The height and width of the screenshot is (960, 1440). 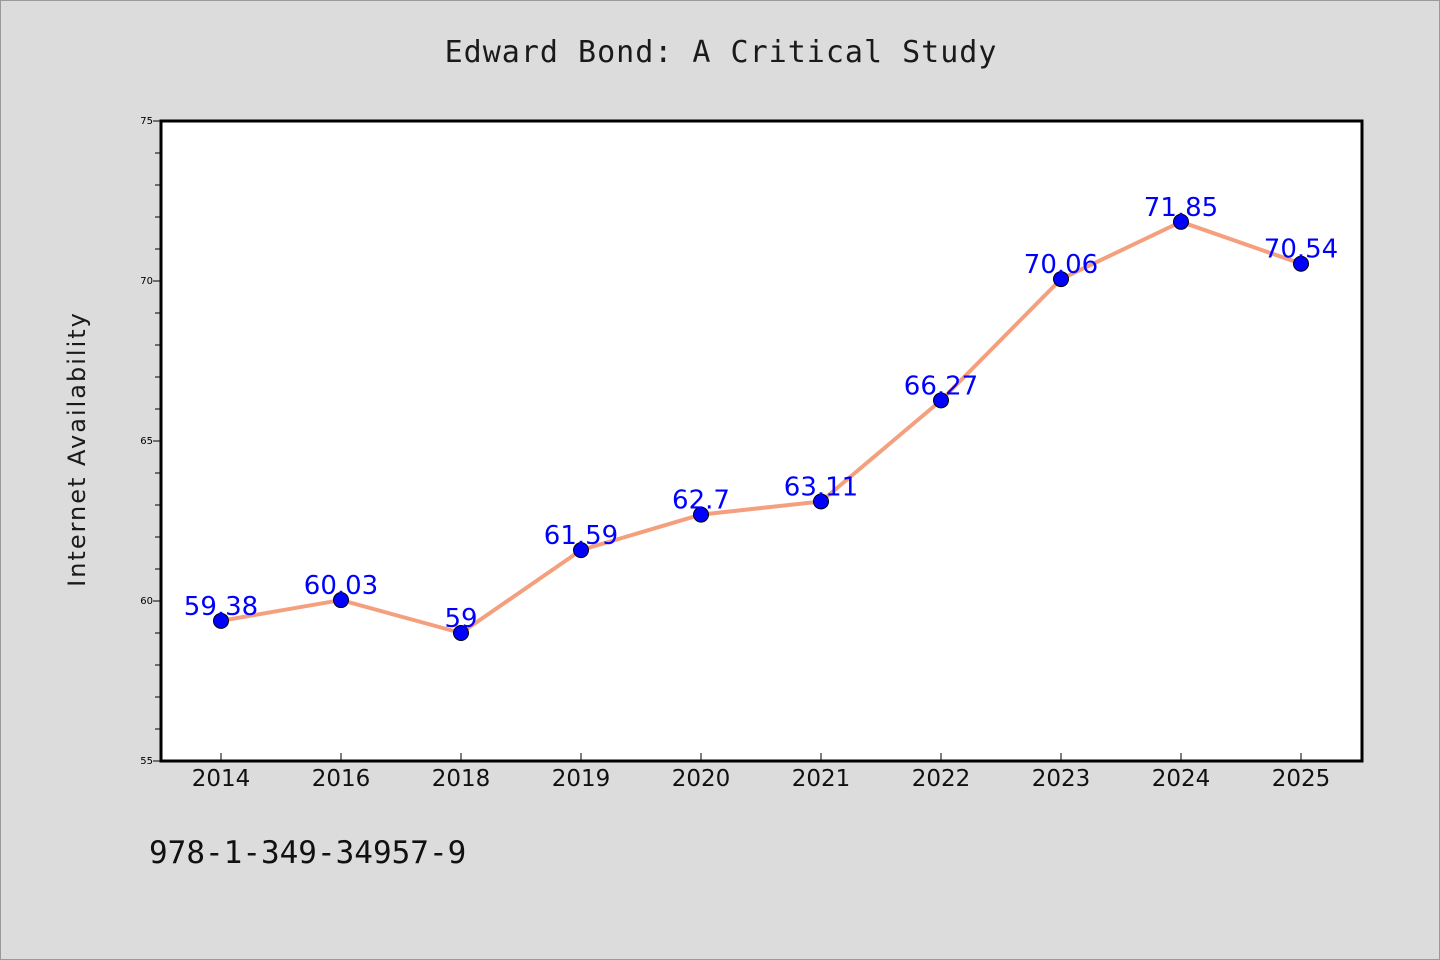 What do you see at coordinates (581, 779) in the screenshot?
I see `x-tick-label: 2019` at bounding box center [581, 779].